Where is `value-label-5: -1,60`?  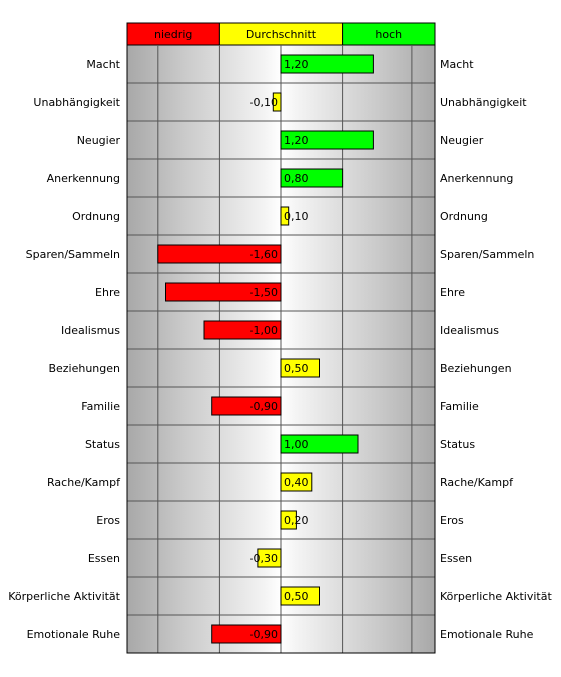 value-label-5: -1,60 is located at coordinates (264, 254).